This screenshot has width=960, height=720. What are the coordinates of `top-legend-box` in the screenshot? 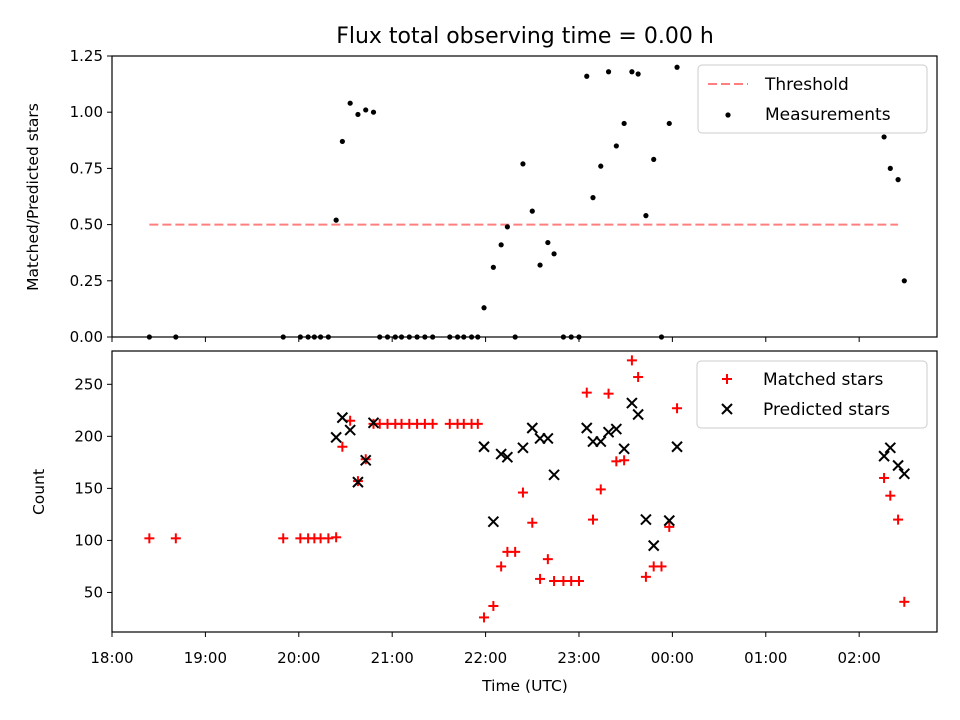 It's located at (812, 99).